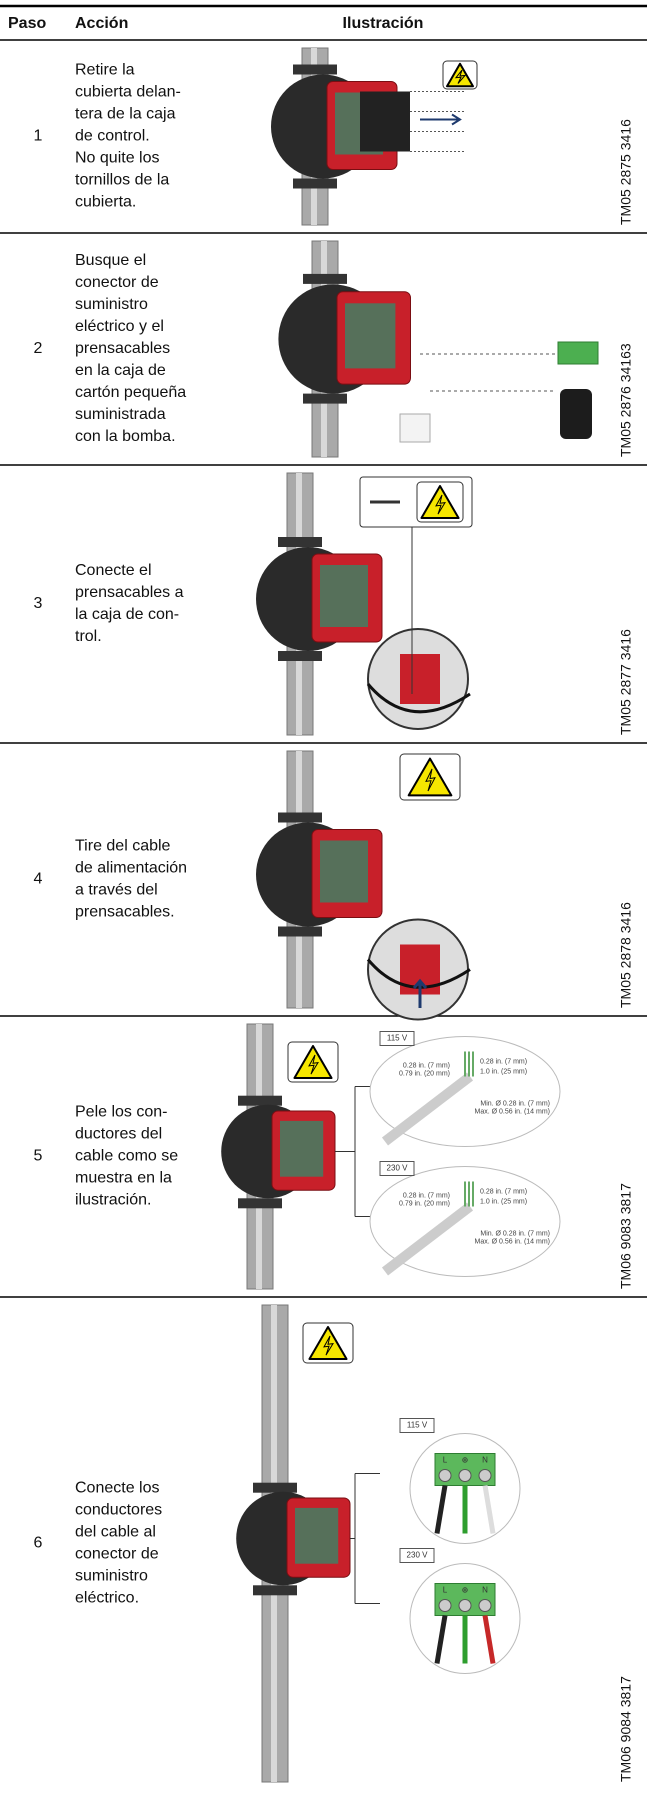 Image resolution: width=647 pixels, height=1794 pixels. Describe the element at coordinates (38, 1543) in the screenshot. I see `step-number: 6` at that location.